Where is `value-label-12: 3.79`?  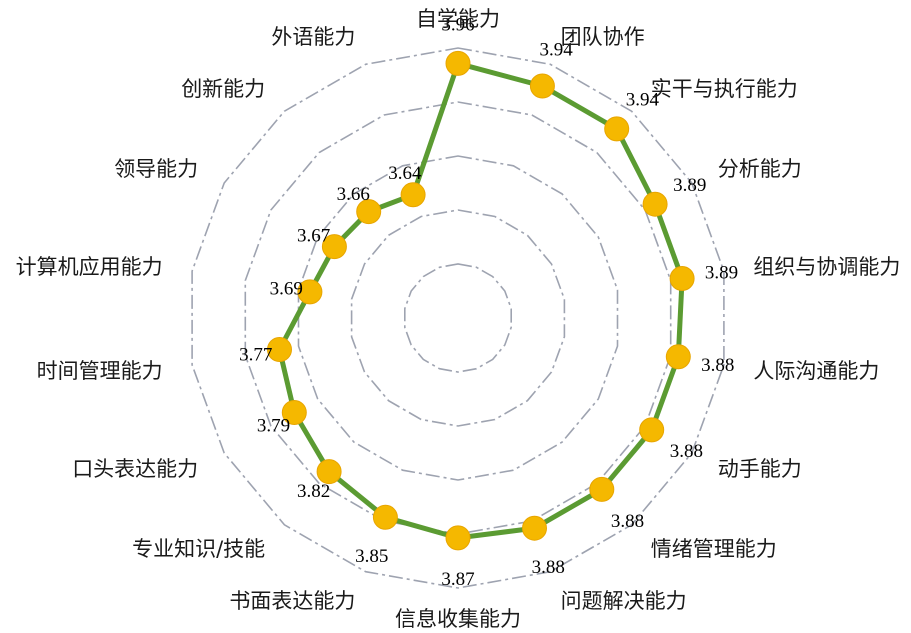
value-label-12: 3.79 is located at coordinates (273, 426).